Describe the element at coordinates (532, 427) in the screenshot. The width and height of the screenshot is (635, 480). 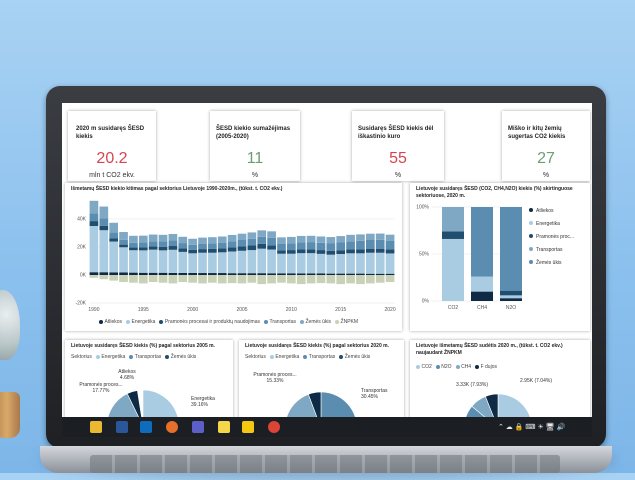
I see `system-tray: ⌃ ☁ 🔒 ⌨ ☀ 🖥 🔊` at that location.